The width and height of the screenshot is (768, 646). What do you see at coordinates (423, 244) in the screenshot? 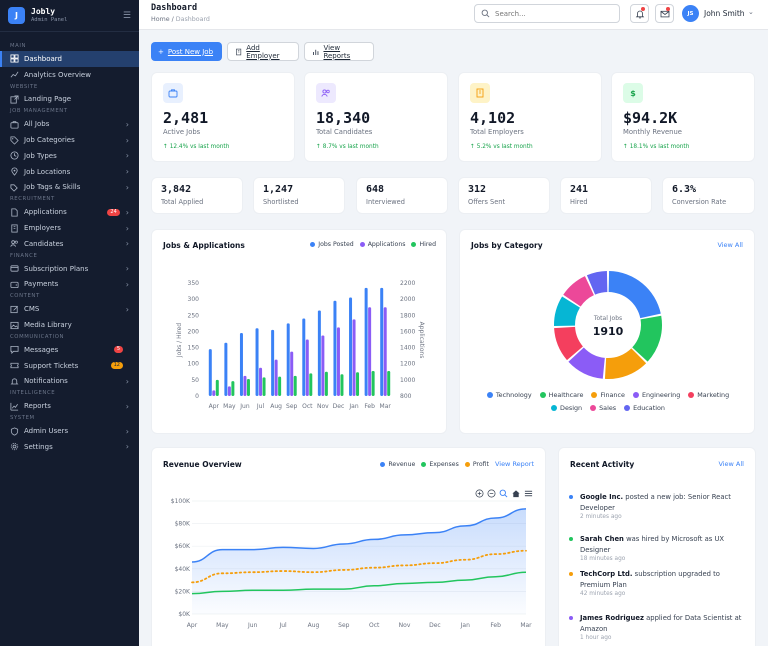
I see `legend-item: Hired` at bounding box center [423, 244].